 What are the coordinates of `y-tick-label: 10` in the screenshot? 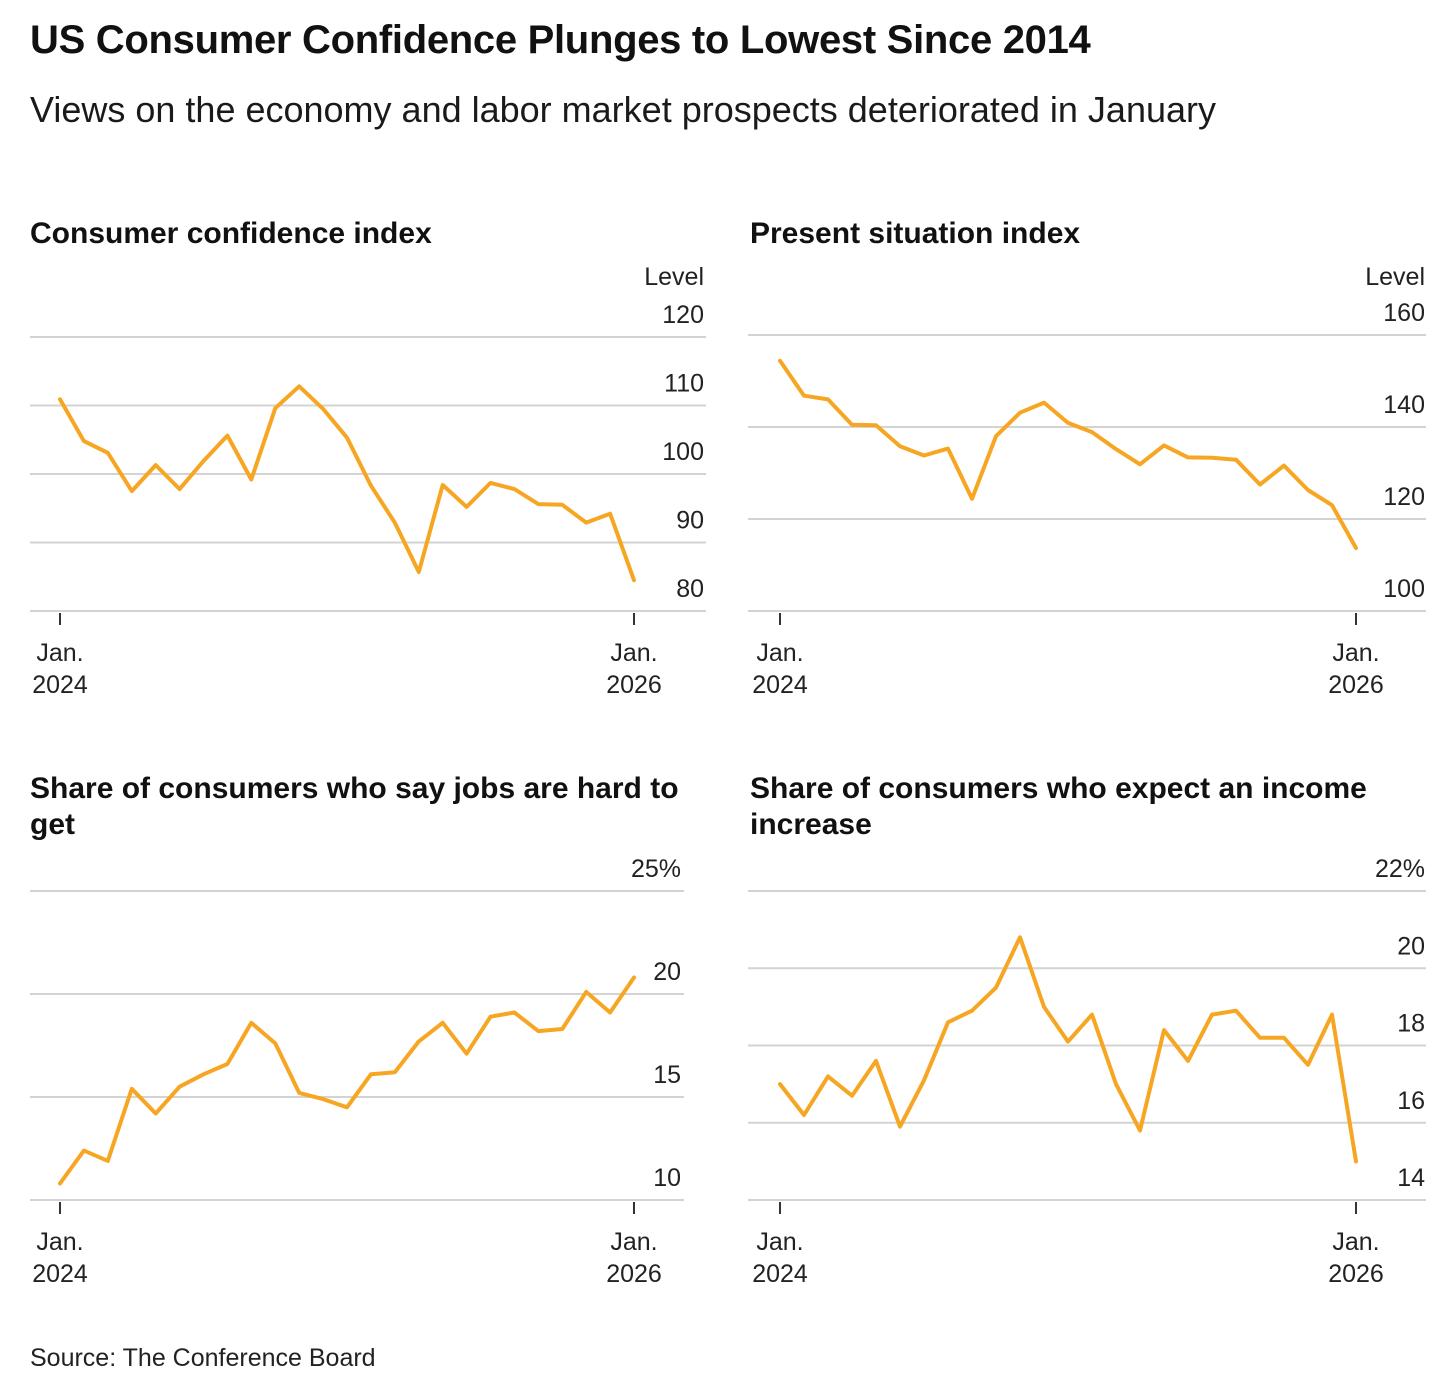 It's located at (667, 1178).